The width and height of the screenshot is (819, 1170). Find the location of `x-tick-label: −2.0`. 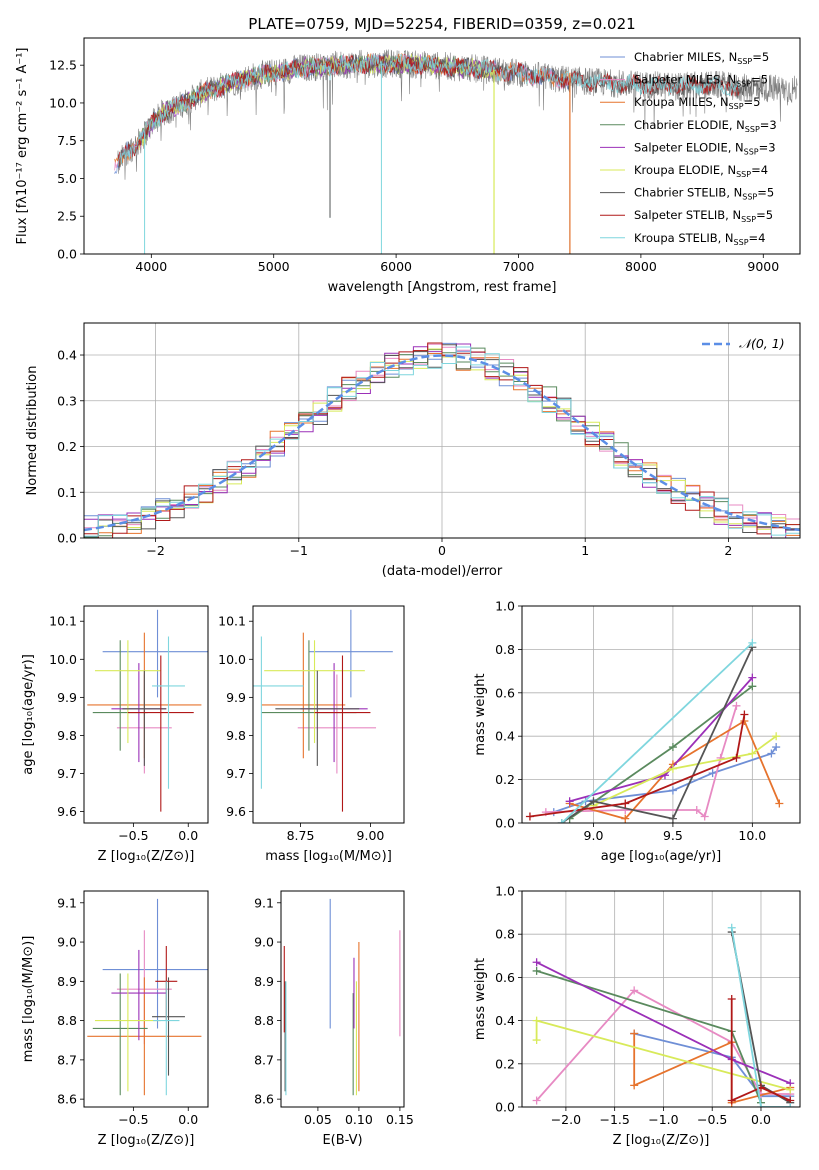

x-tick-label: −2.0 is located at coordinates (566, 1119).